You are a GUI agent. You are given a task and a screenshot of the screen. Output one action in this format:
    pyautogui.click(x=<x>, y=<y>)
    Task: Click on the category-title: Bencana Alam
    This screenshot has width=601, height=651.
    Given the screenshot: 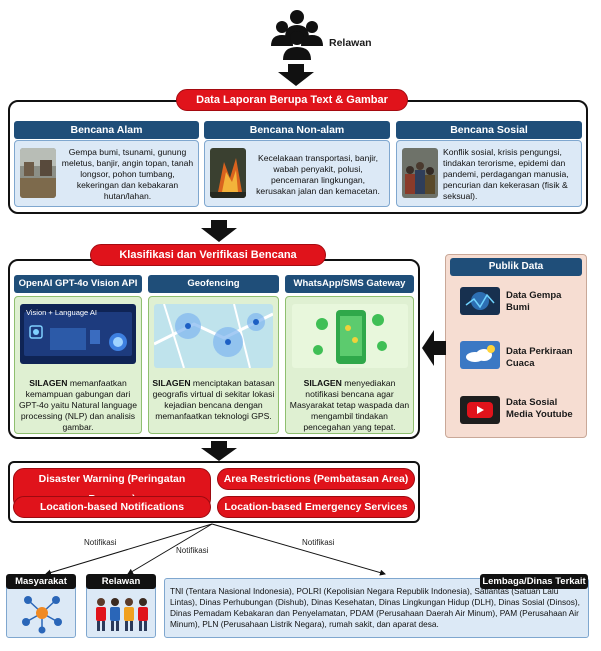 What is the action you would take?
    pyautogui.click(x=106, y=130)
    